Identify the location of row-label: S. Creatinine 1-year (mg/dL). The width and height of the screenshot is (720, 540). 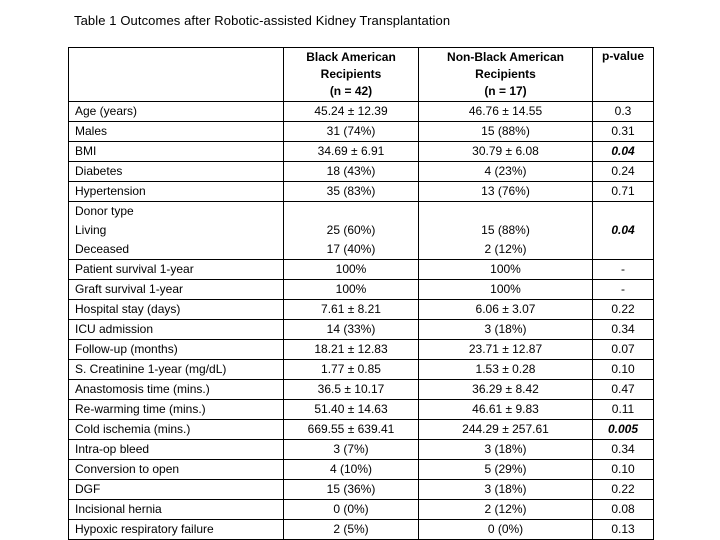
(176, 369).